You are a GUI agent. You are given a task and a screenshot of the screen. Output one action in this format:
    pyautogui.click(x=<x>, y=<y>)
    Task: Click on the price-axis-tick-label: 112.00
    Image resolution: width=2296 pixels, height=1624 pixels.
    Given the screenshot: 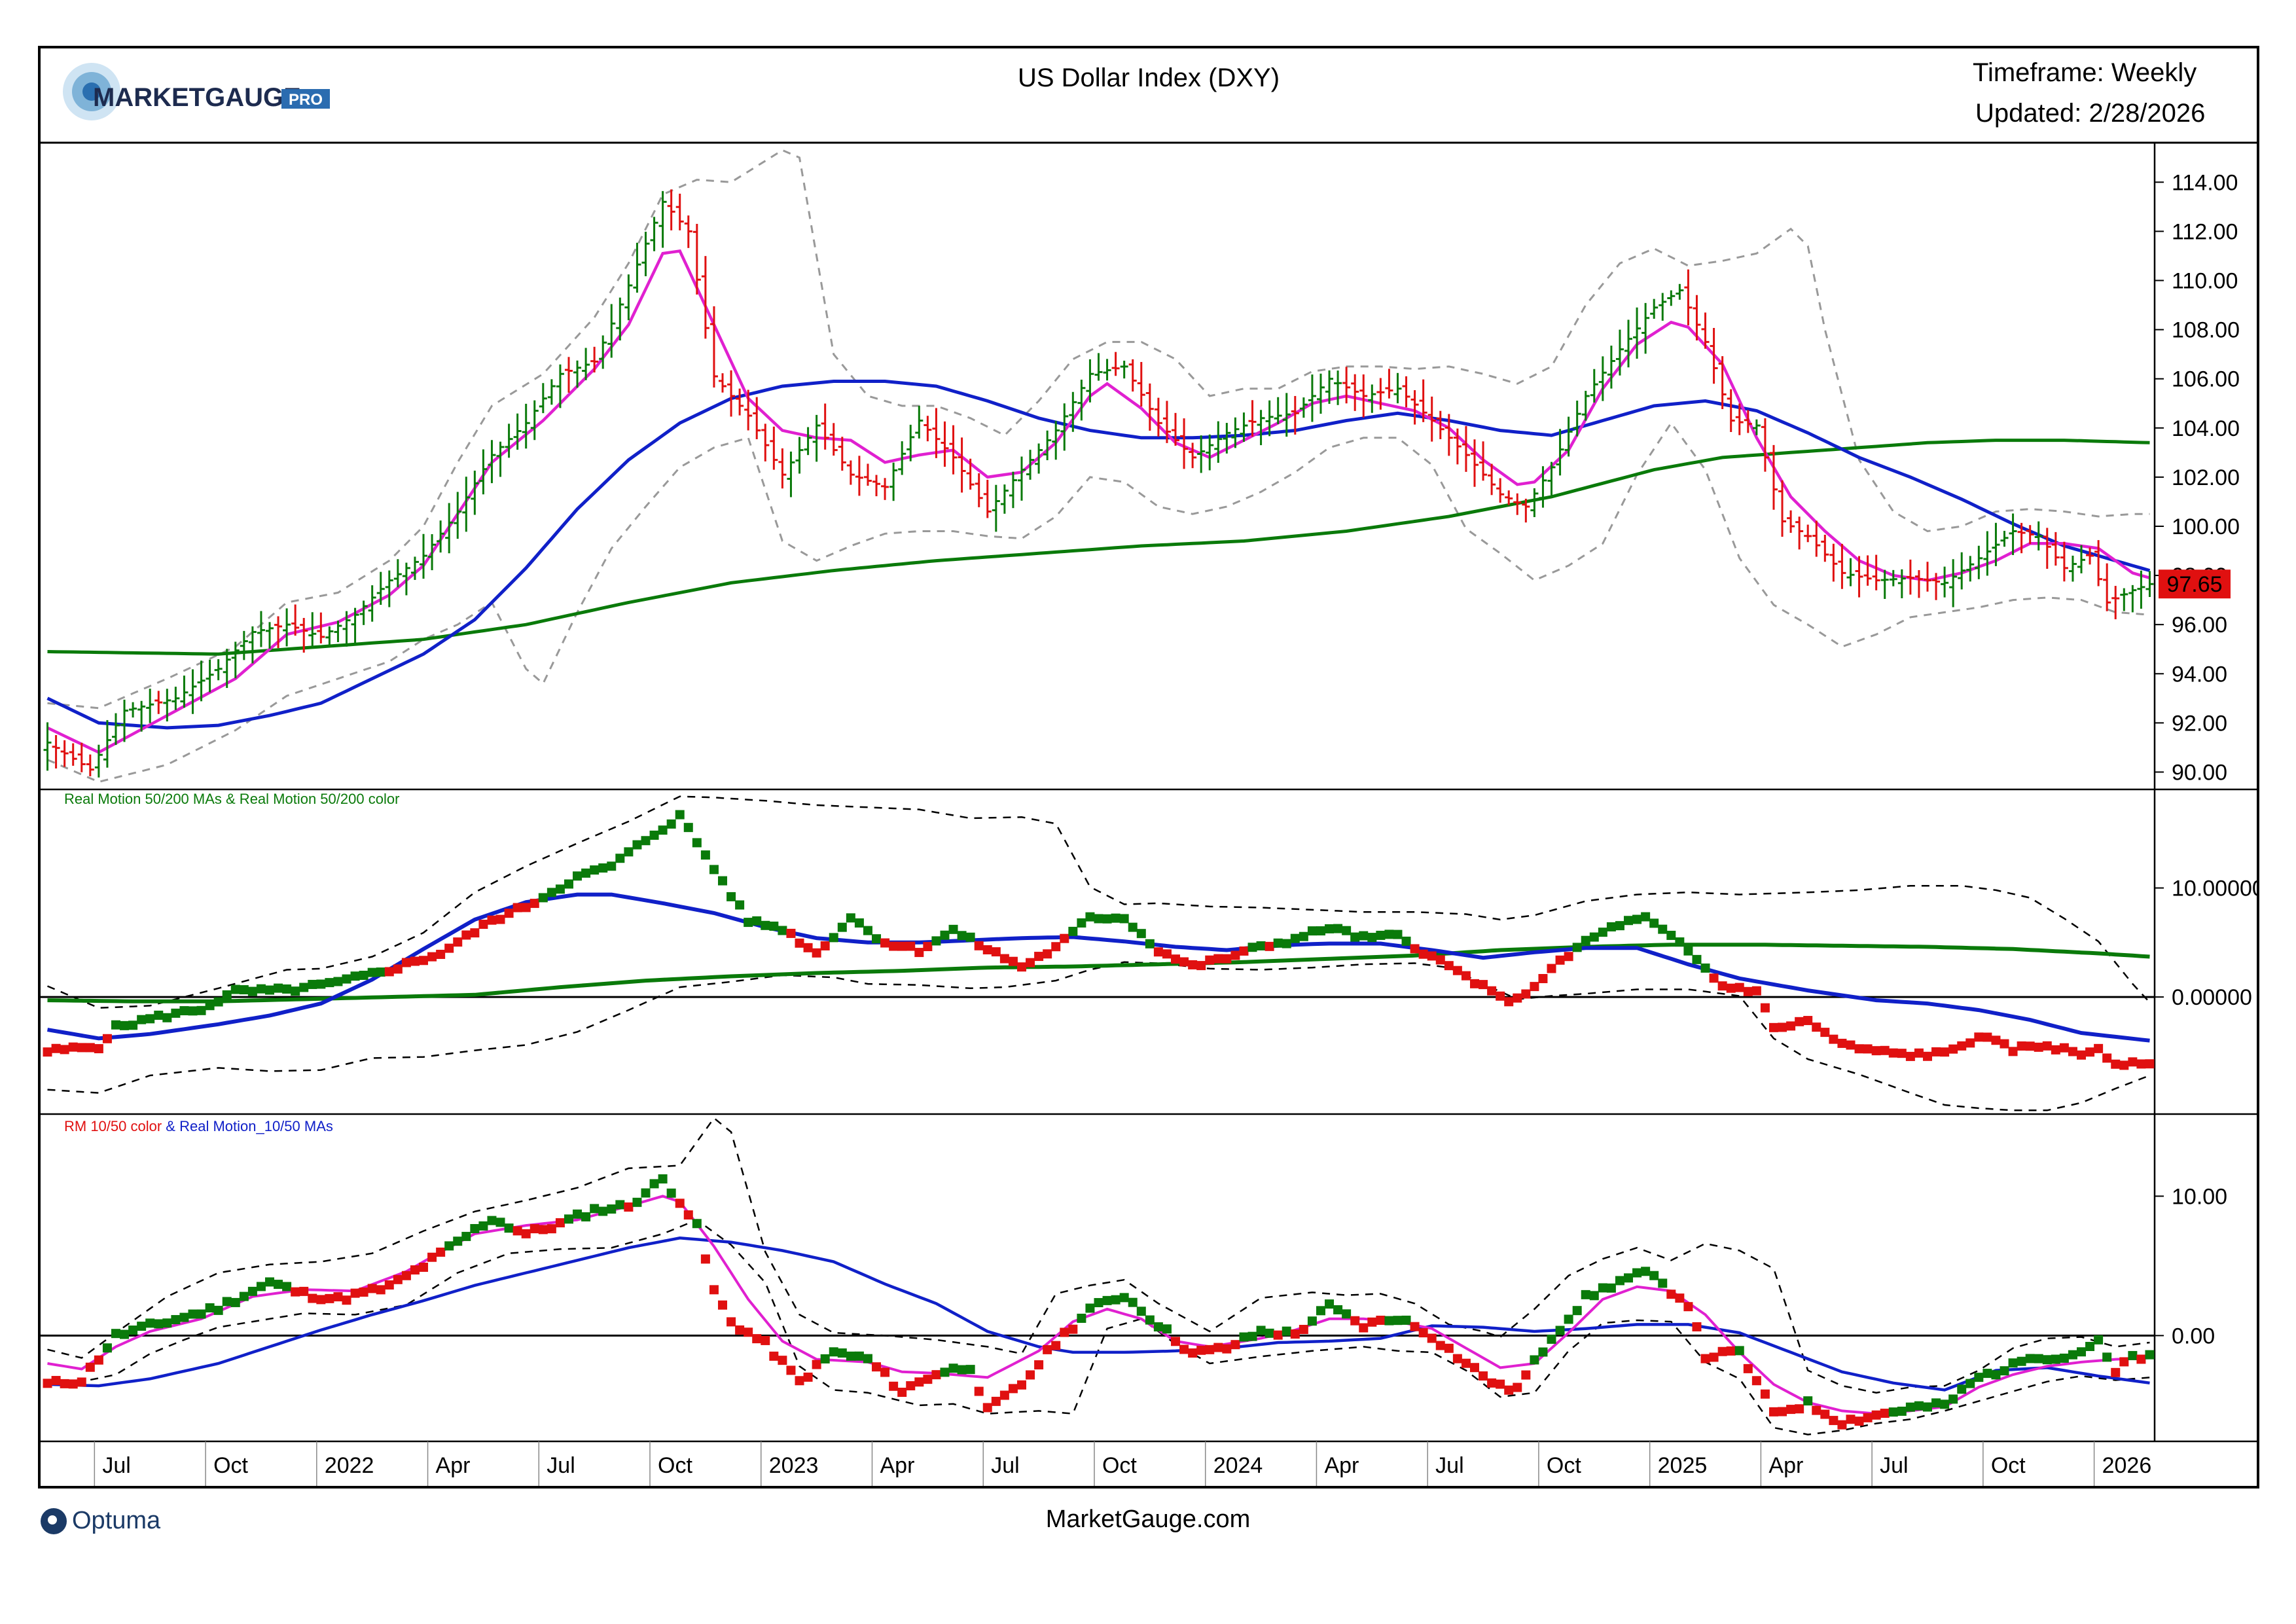 What is the action you would take?
    pyautogui.click(x=2205, y=231)
    